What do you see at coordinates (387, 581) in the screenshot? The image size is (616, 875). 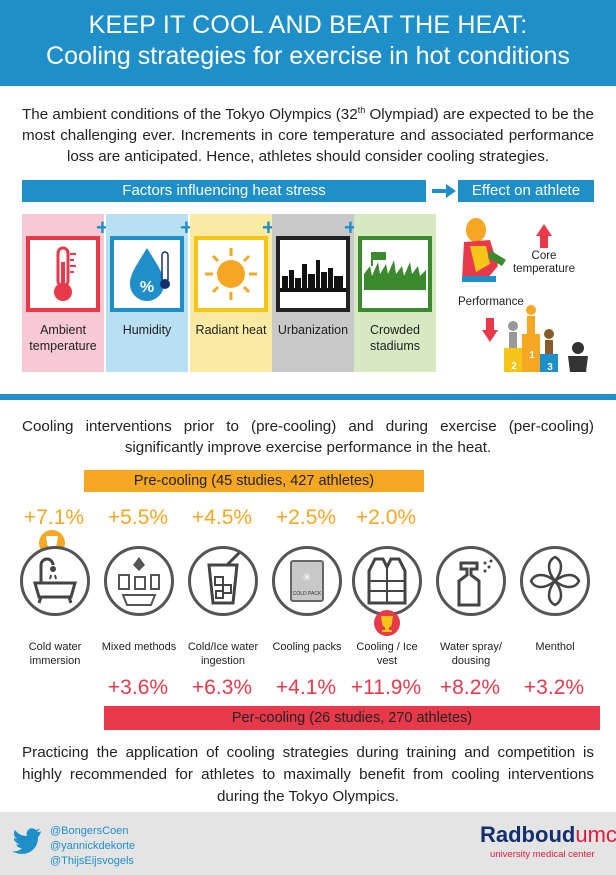 I see `vest-icon` at bounding box center [387, 581].